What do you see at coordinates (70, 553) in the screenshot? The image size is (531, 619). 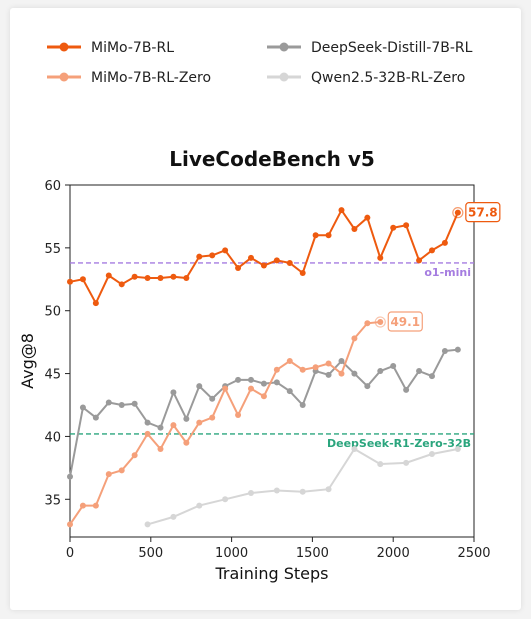 I see `x-tick-label: 0` at bounding box center [70, 553].